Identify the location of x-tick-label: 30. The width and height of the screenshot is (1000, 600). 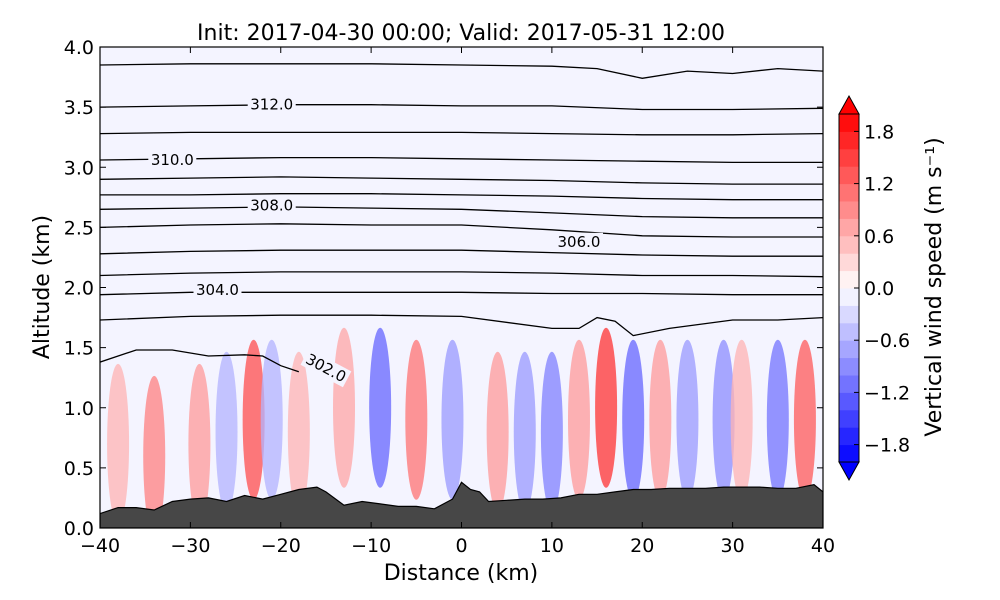
(733, 546).